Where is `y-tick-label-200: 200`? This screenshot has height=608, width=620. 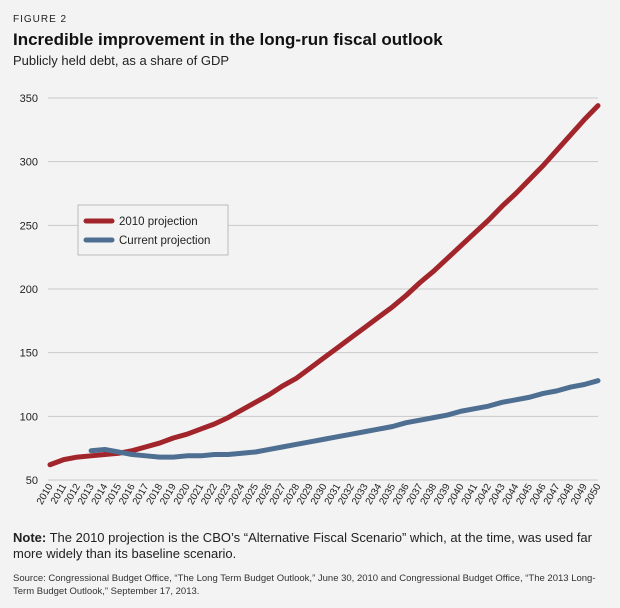 y-tick-label-200: 200 is located at coordinates (29, 290).